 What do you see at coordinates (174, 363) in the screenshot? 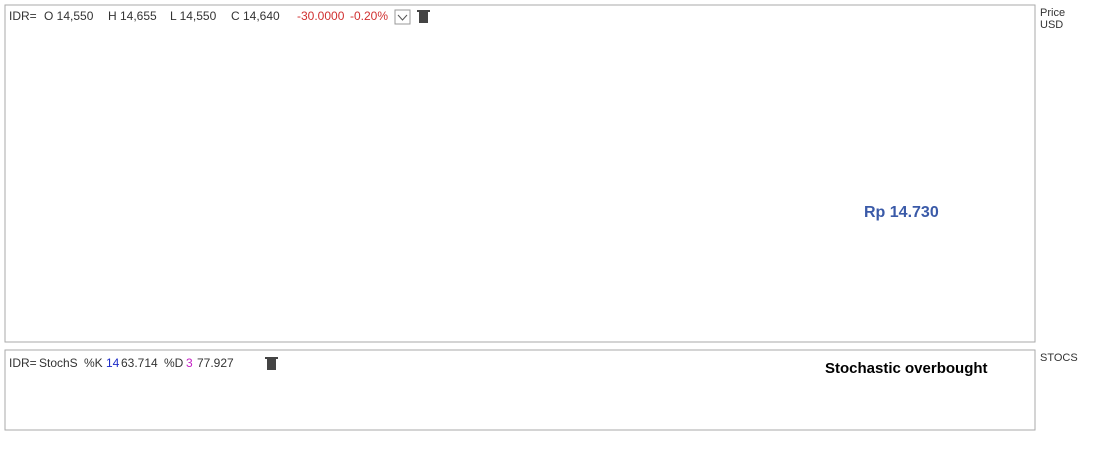
I see `stoch-d-name: %D` at bounding box center [174, 363].